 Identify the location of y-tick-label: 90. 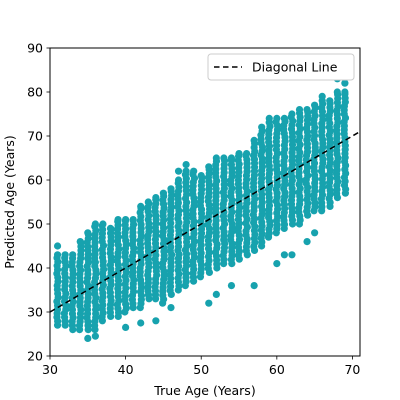
(35, 48).